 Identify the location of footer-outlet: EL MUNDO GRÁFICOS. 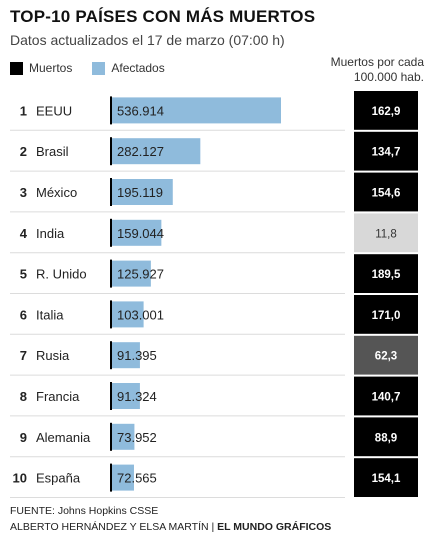
(274, 527).